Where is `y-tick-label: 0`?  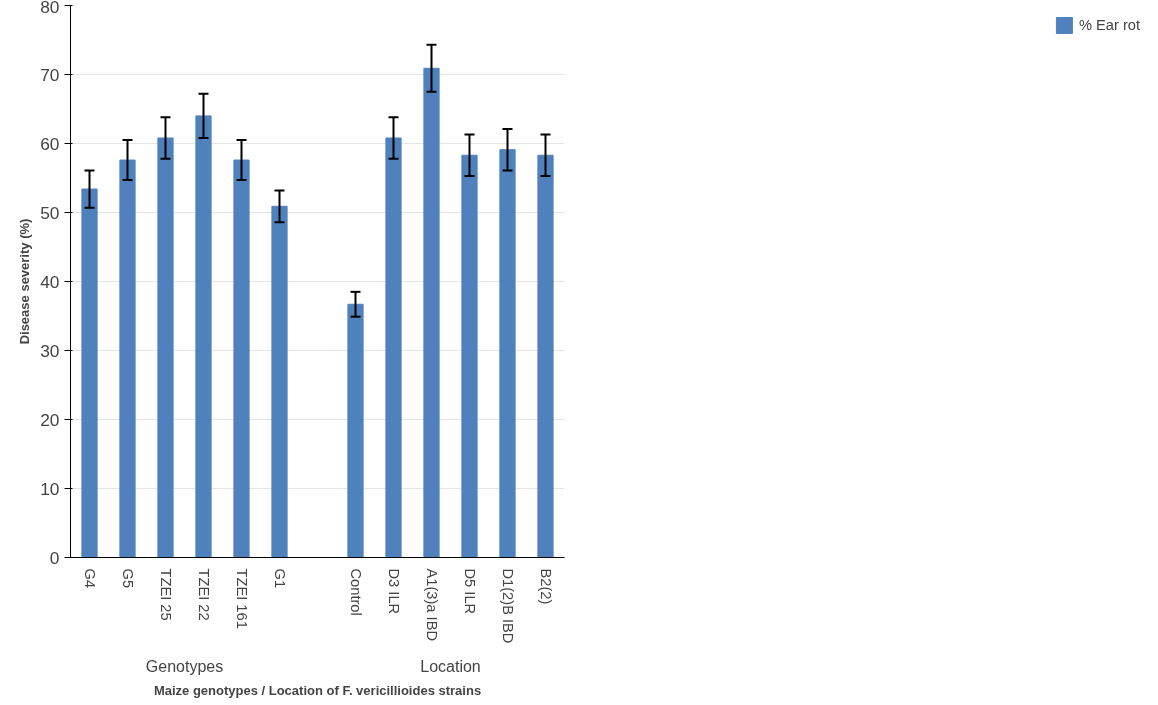 y-tick-label: 0 is located at coordinates (54, 557).